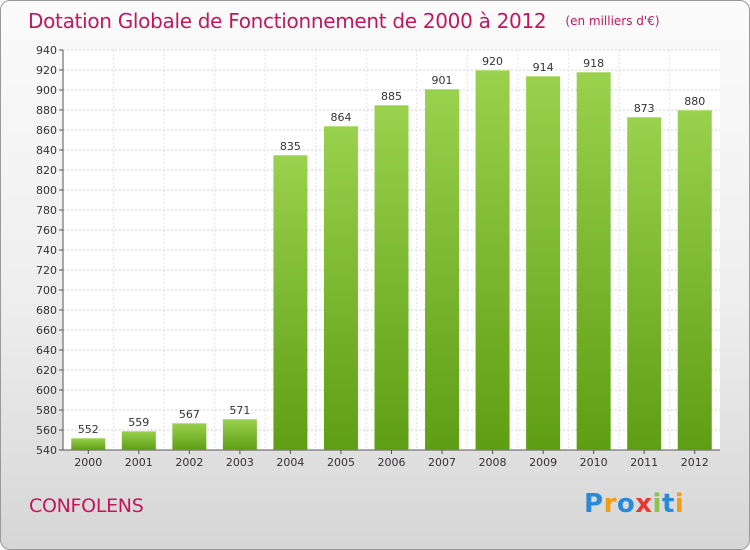  I want to click on x-tick-label: 2002, so click(189, 462).